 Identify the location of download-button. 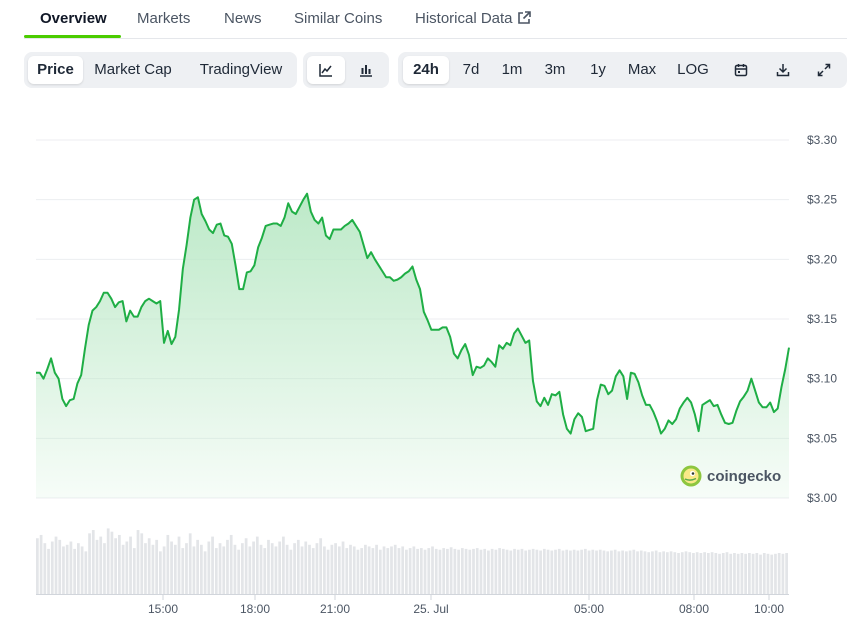
(783, 70).